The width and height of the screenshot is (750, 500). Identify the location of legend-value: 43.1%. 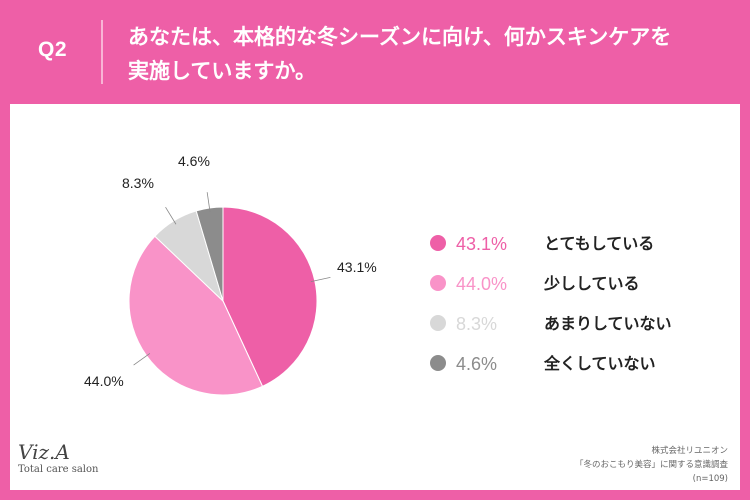
(481, 244).